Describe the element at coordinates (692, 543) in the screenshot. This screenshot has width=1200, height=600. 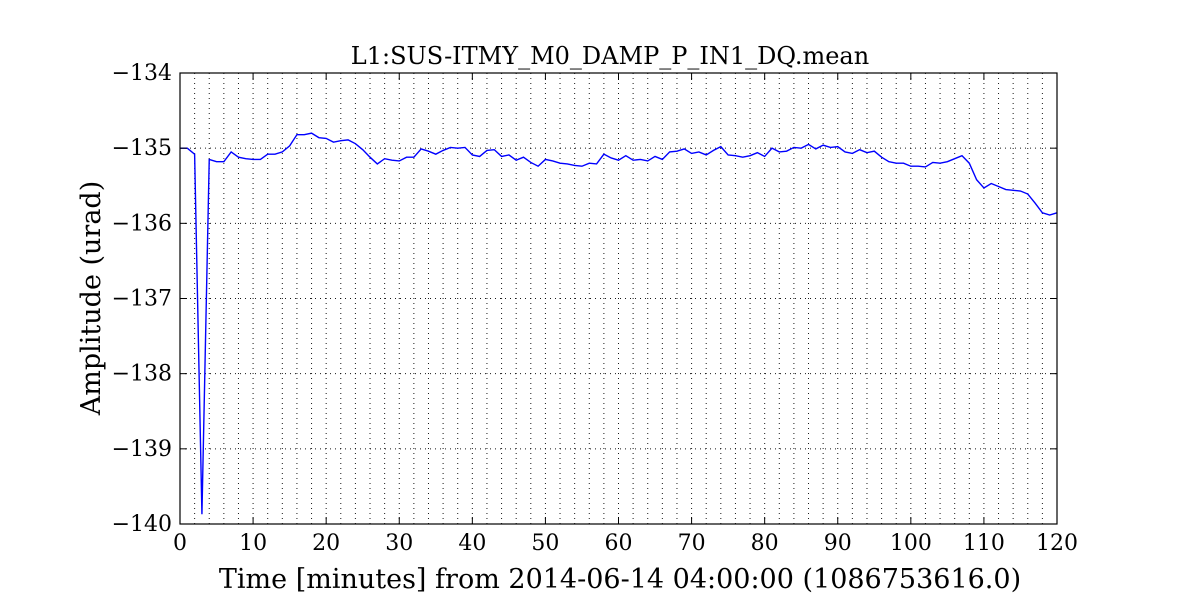
I see `x-tick-label: 70` at that location.